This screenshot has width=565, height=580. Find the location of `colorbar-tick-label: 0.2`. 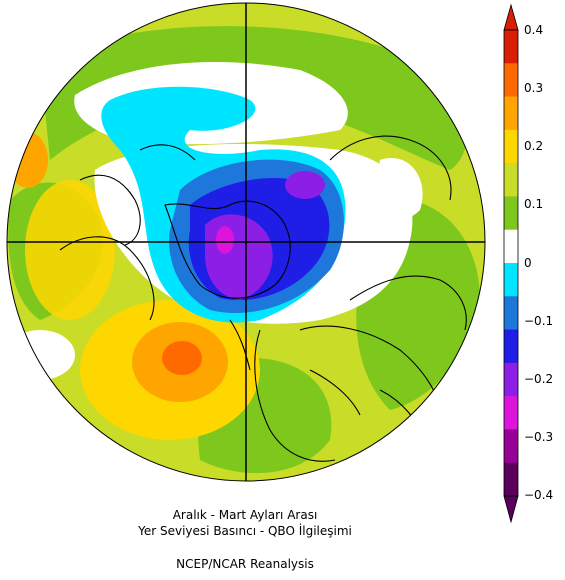

colorbar-tick-label: 0.2 is located at coordinates (534, 146).